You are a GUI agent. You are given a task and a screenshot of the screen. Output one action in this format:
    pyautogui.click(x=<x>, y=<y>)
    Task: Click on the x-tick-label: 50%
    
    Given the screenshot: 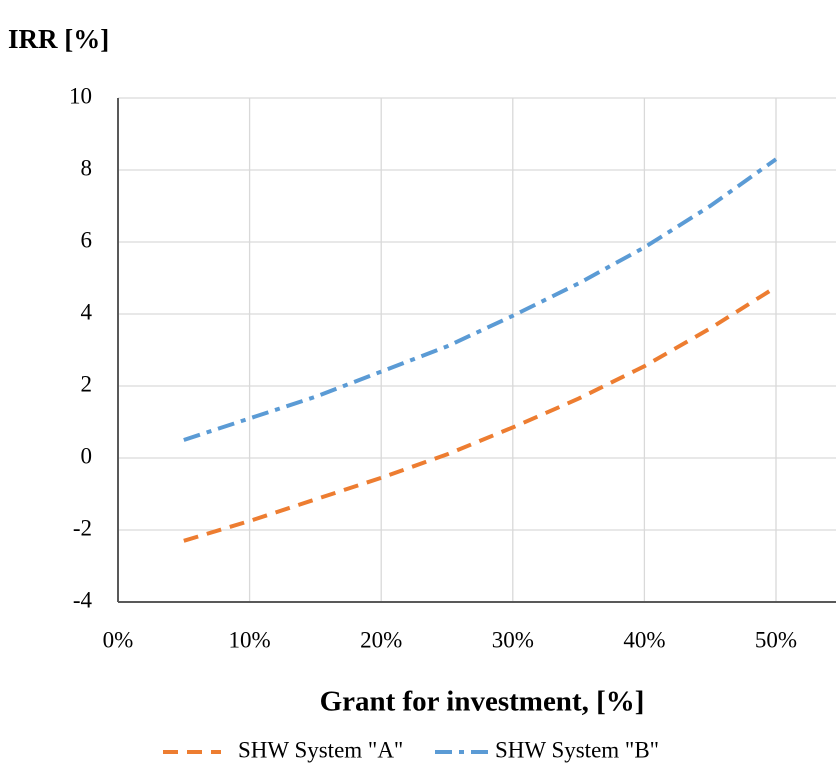 What is the action you would take?
    pyautogui.click(x=776, y=639)
    